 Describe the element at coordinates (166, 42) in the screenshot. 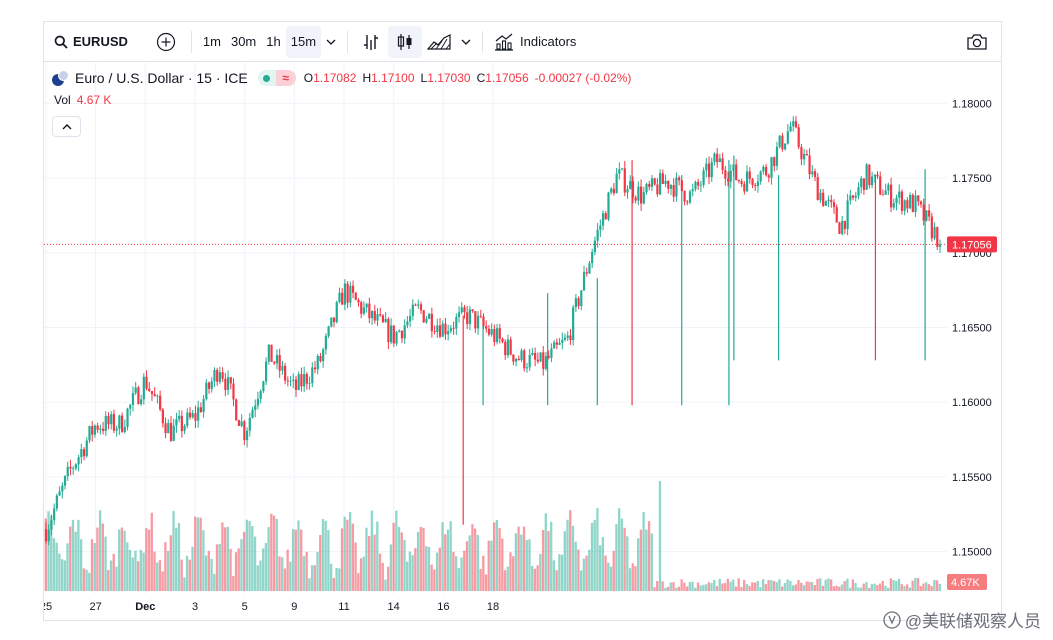

I see `compare-symbol-button` at that location.